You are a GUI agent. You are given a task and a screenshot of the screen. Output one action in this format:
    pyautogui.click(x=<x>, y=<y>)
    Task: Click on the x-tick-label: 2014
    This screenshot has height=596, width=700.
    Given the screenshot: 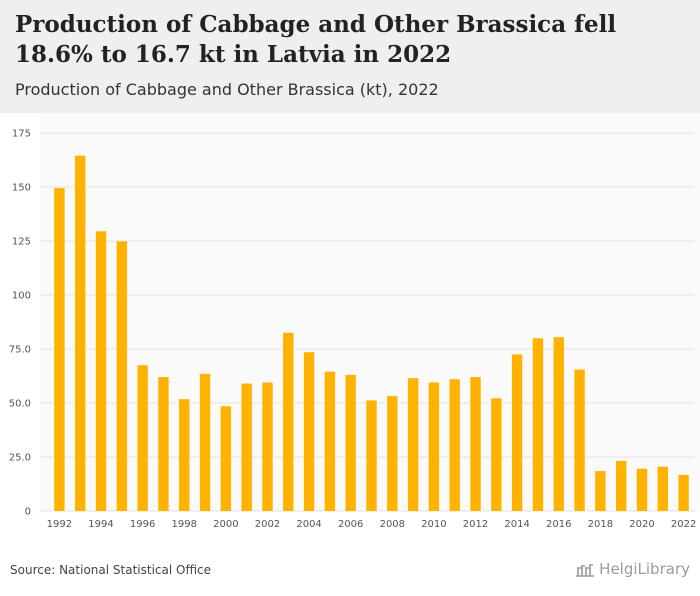 What is the action you would take?
    pyautogui.click(x=516, y=524)
    